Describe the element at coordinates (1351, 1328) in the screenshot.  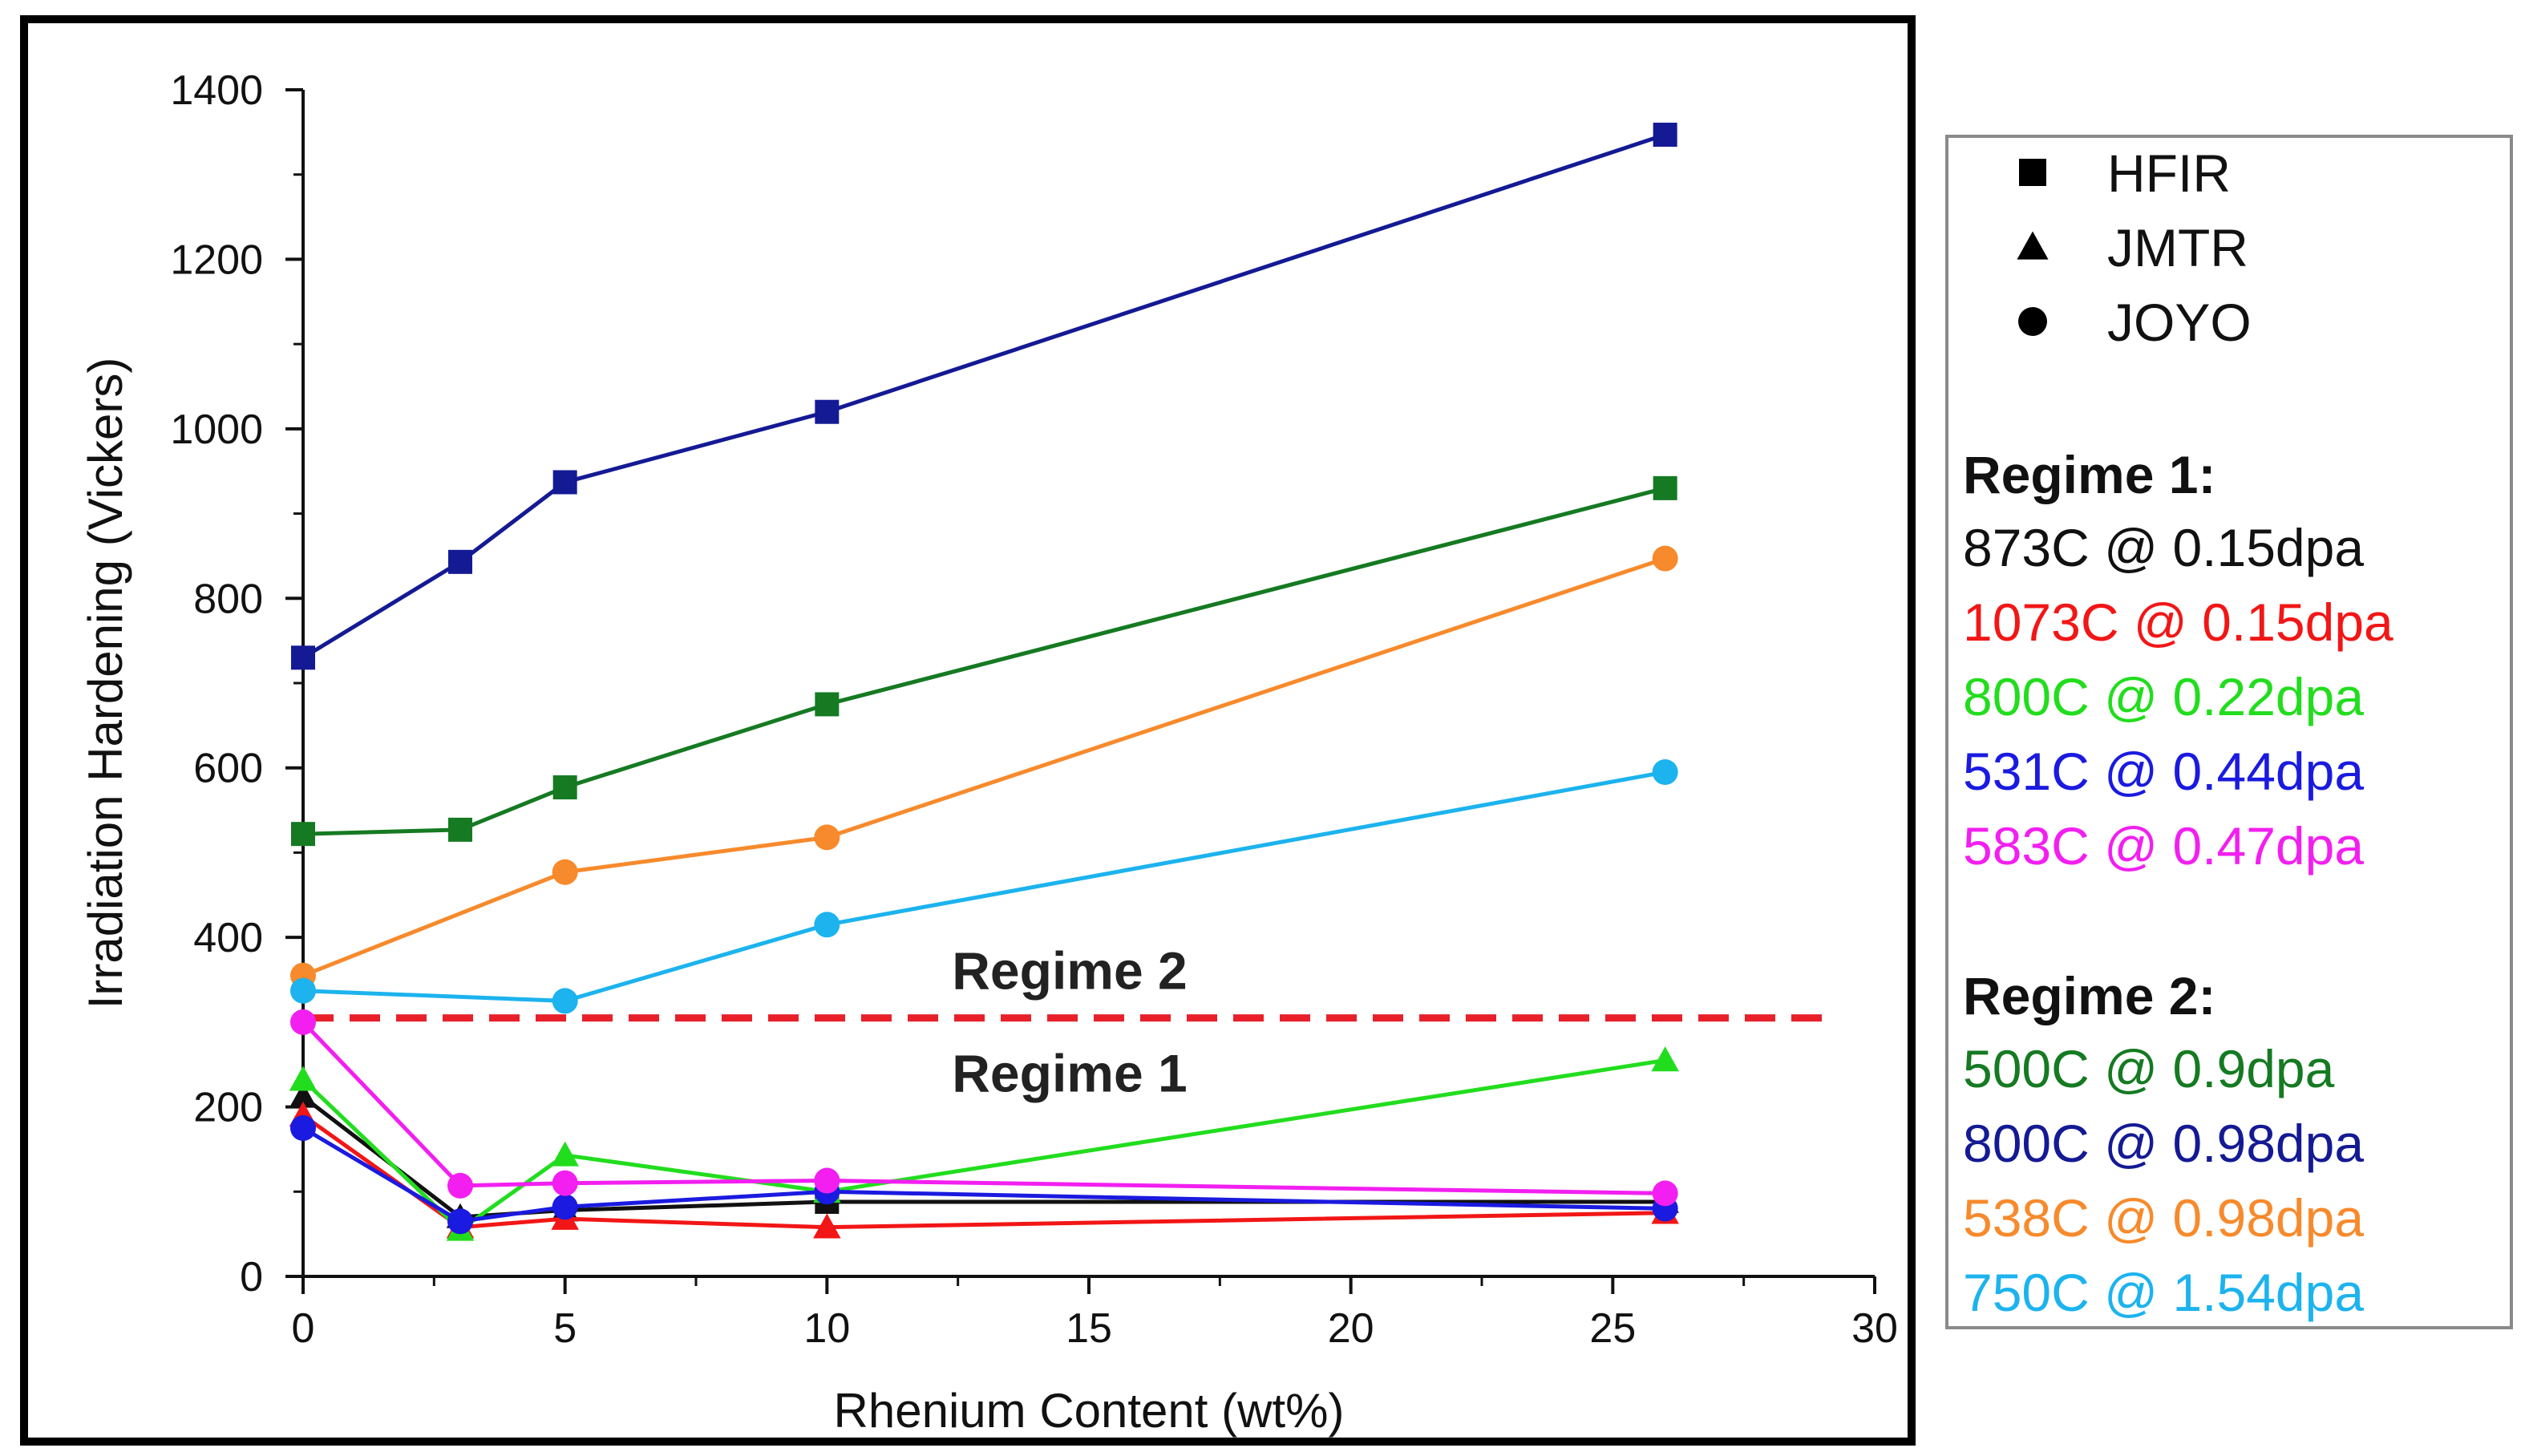
I see `x-tick-label: 20` at that location.